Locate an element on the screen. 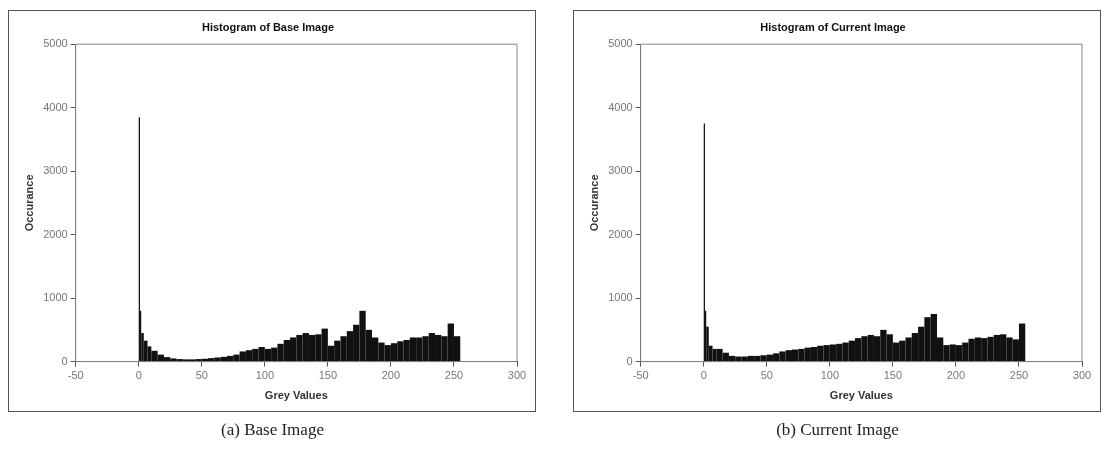 The width and height of the screenshot is (1110, 454). text: (a) Base Image is located at coordinates (272, 430).